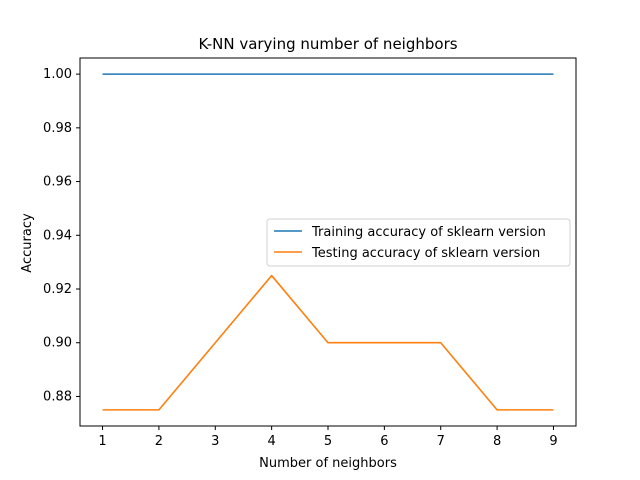  I want to click on y-tick-label-1: 0.88, so click(57, 396).